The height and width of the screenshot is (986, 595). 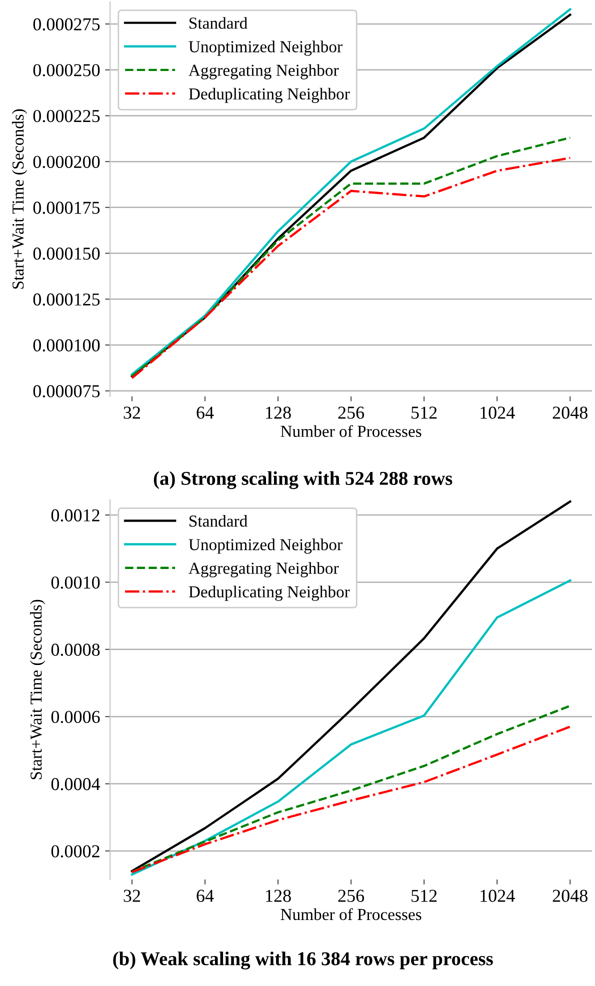 What do you see at coordinates (66, 116) in the screenshot?
I see `y-tick-label: 0.000225` at bounding box center [66, 116].